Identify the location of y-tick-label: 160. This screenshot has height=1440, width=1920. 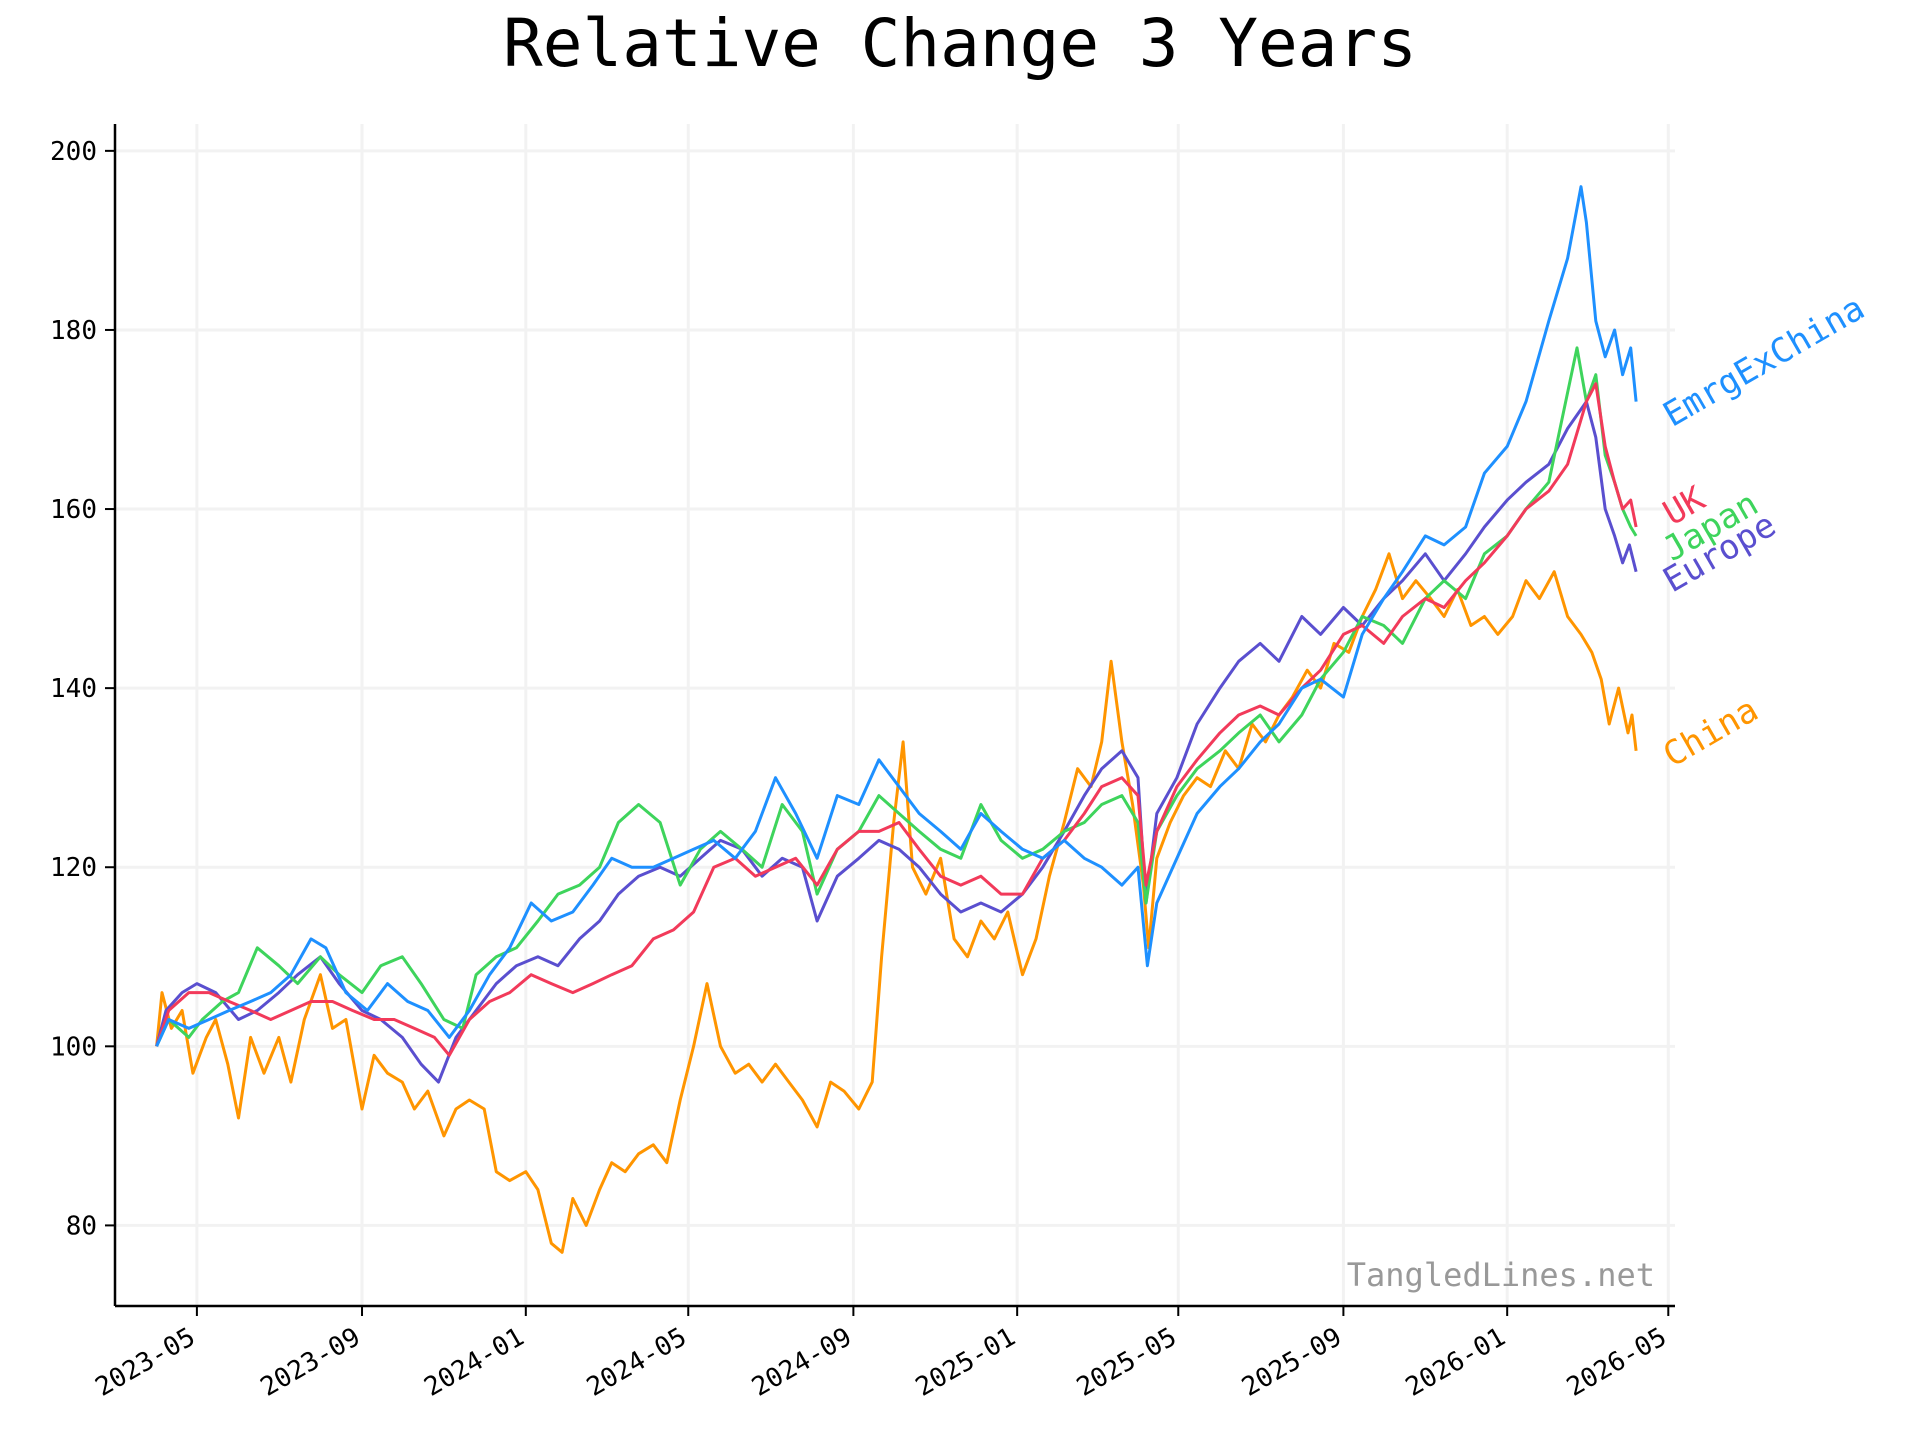
(73, 510).